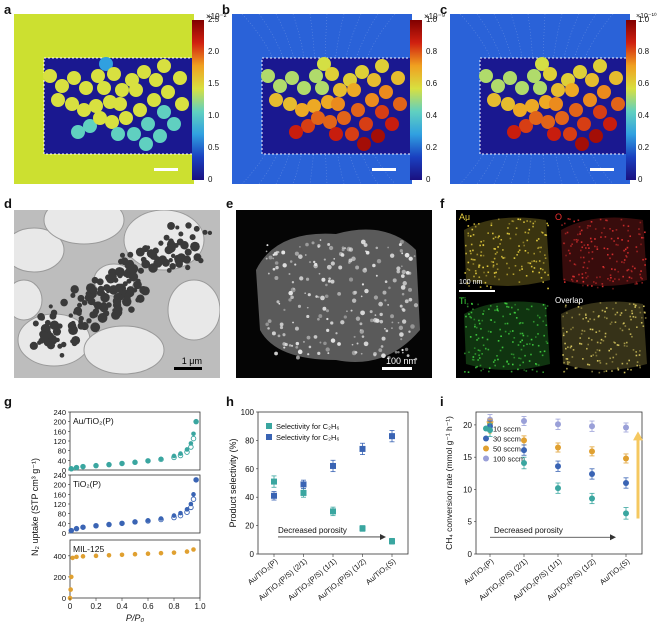 The height and width of the screenshot is (624, 658). Describe the element at coordinates (252, 554) in the screenshot. I see `chart-h-ytick-label: 0` at that location.